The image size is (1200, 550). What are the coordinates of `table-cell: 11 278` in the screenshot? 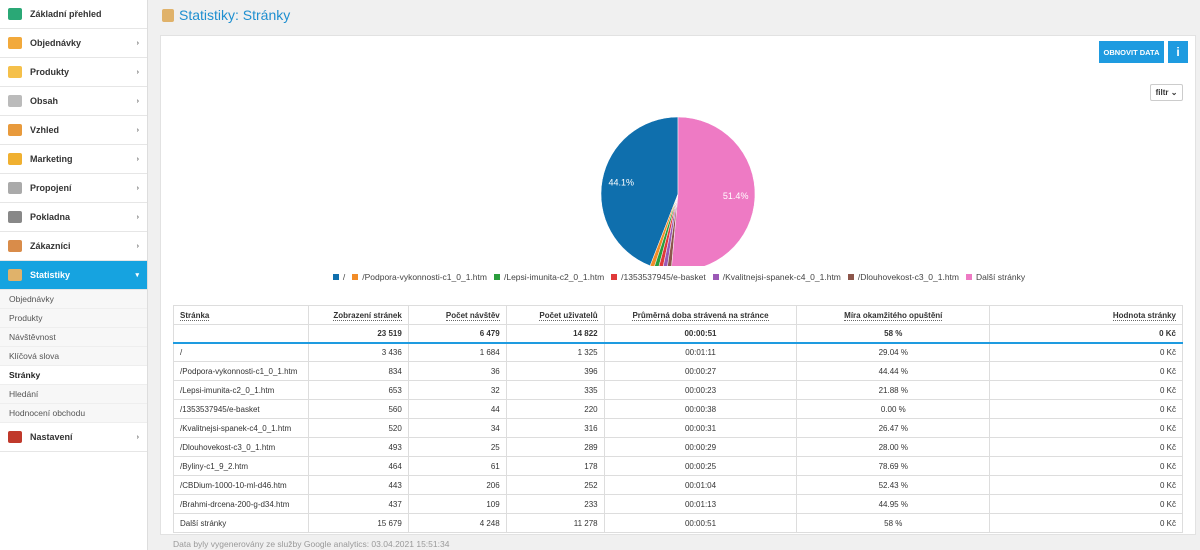 It's located at (555, 523).